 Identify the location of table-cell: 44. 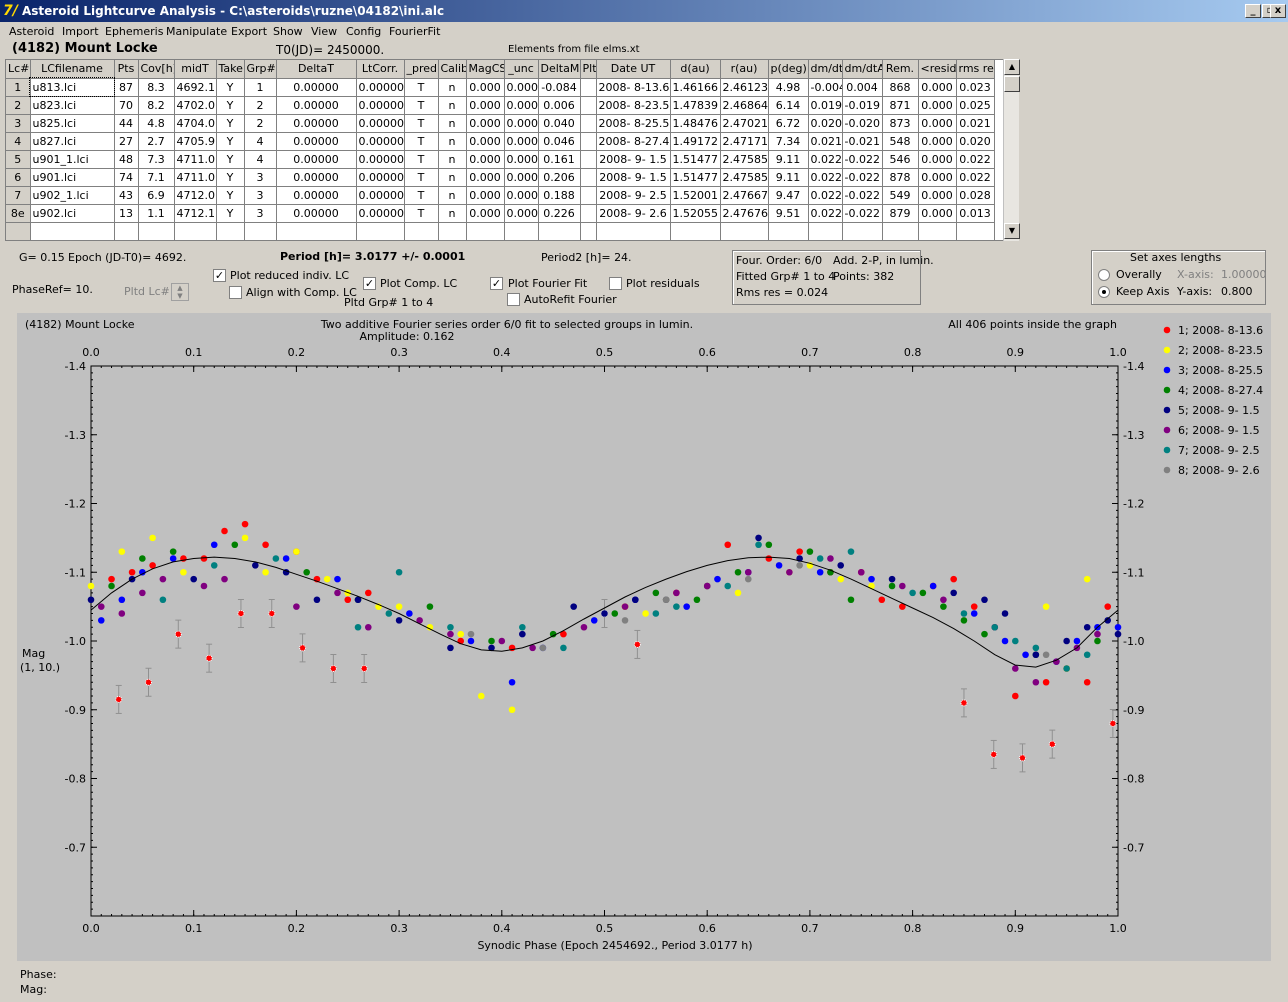
(126, 123).